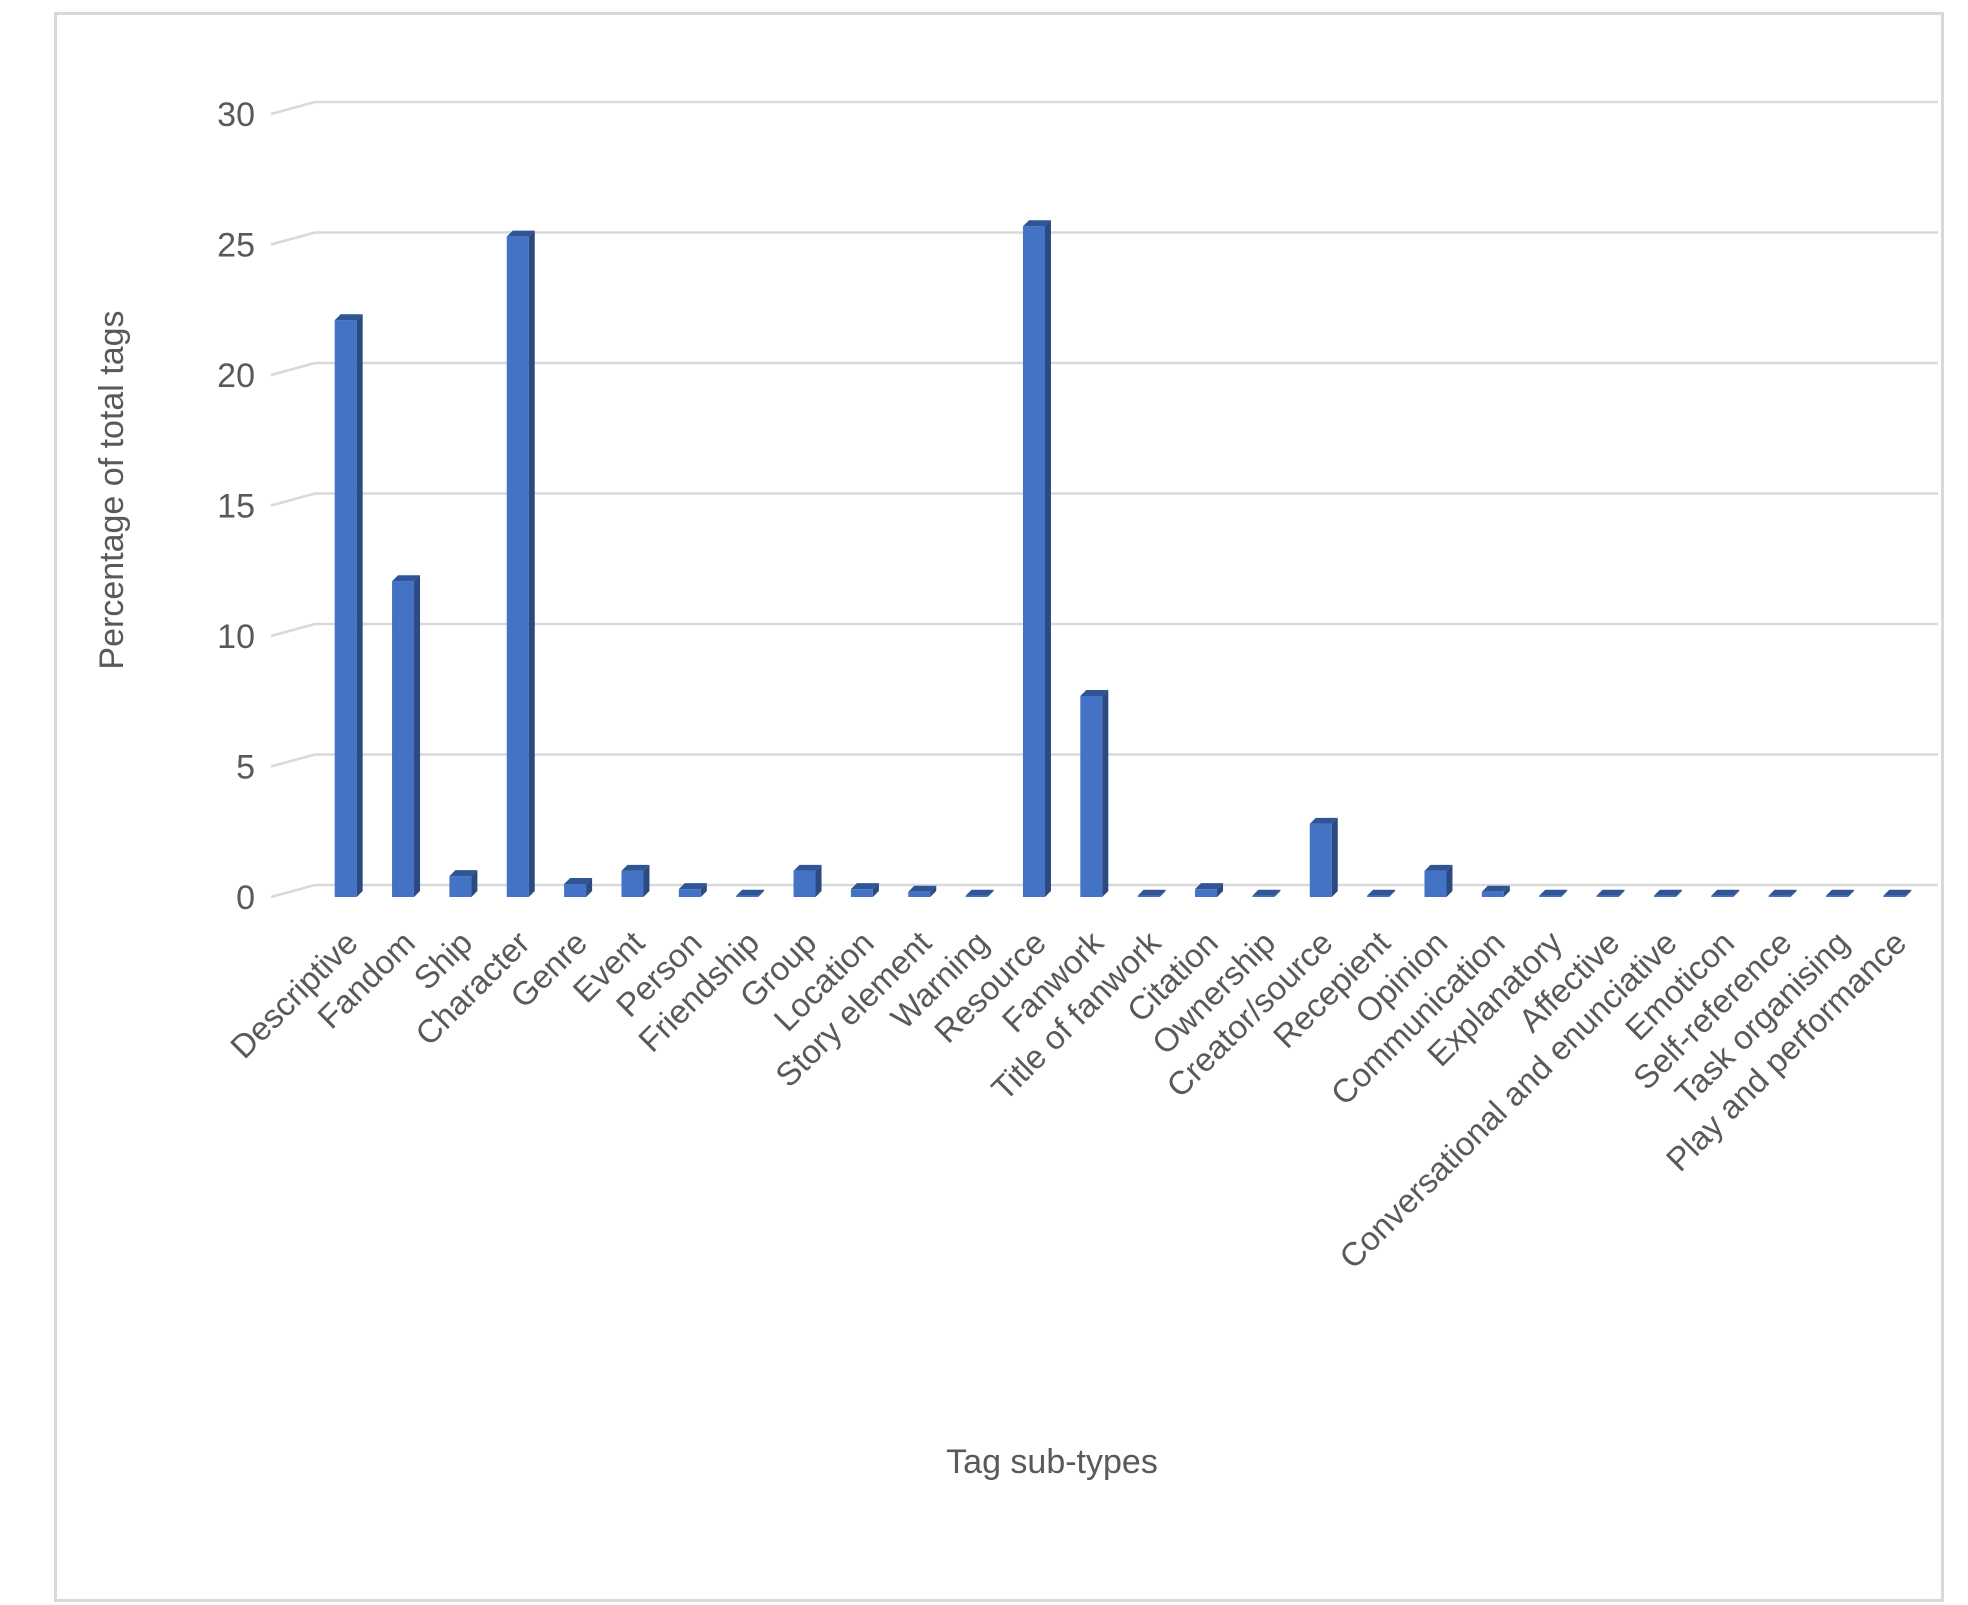  Describe the element at coordinates (236, 637) in the screenshot. I see `y-tick-label: 10` at that location.